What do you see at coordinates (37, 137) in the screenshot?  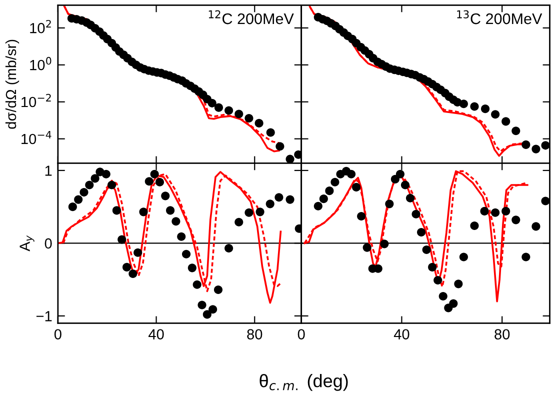 I see `y-tick-label: 10$^{−4}$` at bounding box center [37, 137].